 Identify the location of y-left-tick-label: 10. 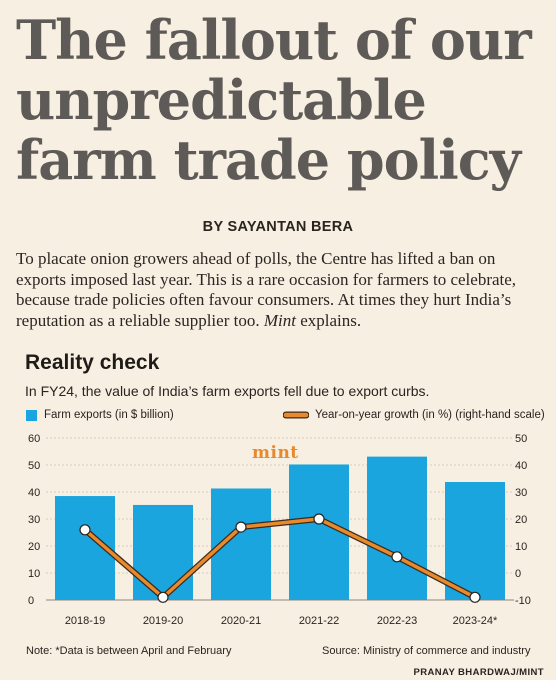
(34, 574).